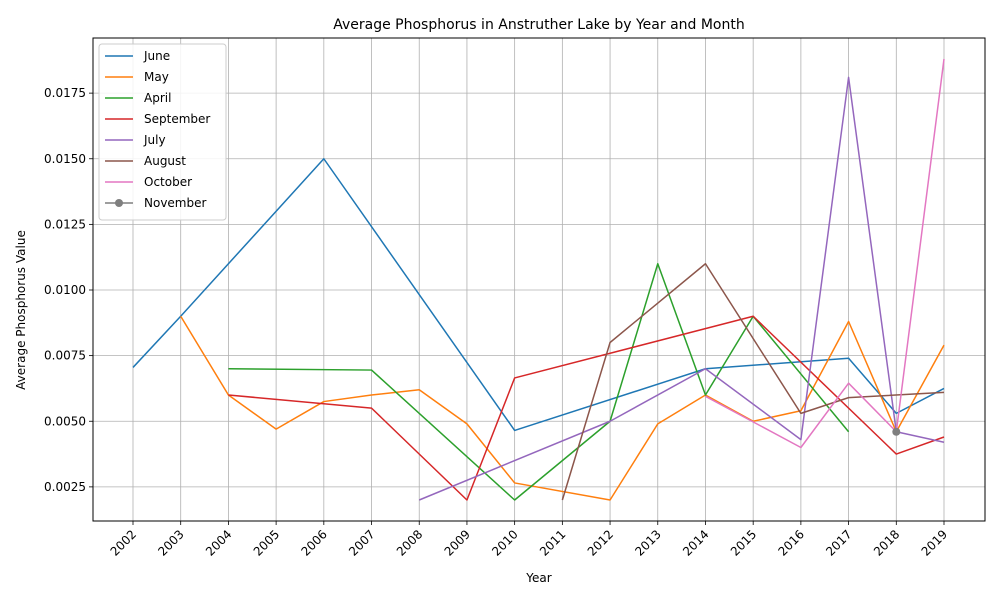 This screenshot has height=600, width=1000. I want to click on x-axis-label: Year, so click(538, 578).